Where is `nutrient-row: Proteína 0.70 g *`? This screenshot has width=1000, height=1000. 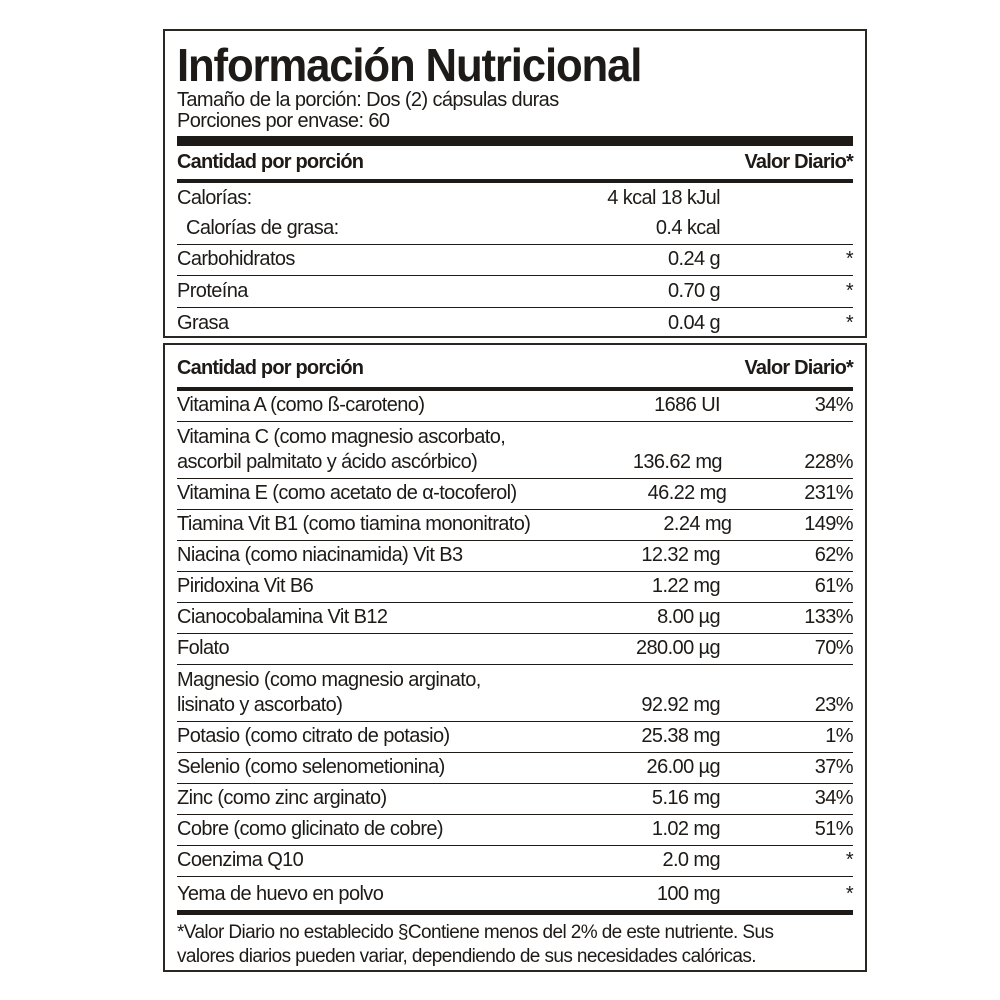
nutrient-row: Proteína 0.70 g * is located at coordinates (515, 292).